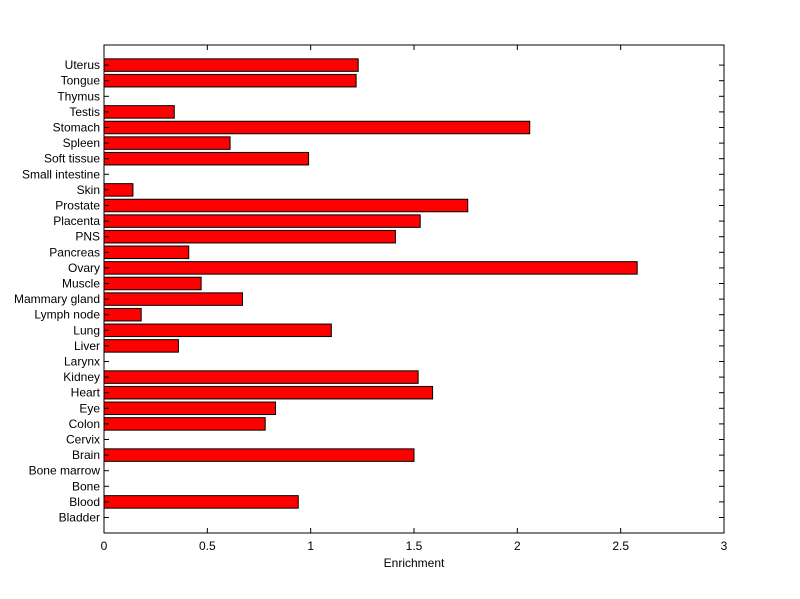 This screenshot has height=599, width=800. What do you see at coordinates (414, 563) in the screenshot?
I see `x-axis-label: Enrichment` at bounding box center [414, 563].